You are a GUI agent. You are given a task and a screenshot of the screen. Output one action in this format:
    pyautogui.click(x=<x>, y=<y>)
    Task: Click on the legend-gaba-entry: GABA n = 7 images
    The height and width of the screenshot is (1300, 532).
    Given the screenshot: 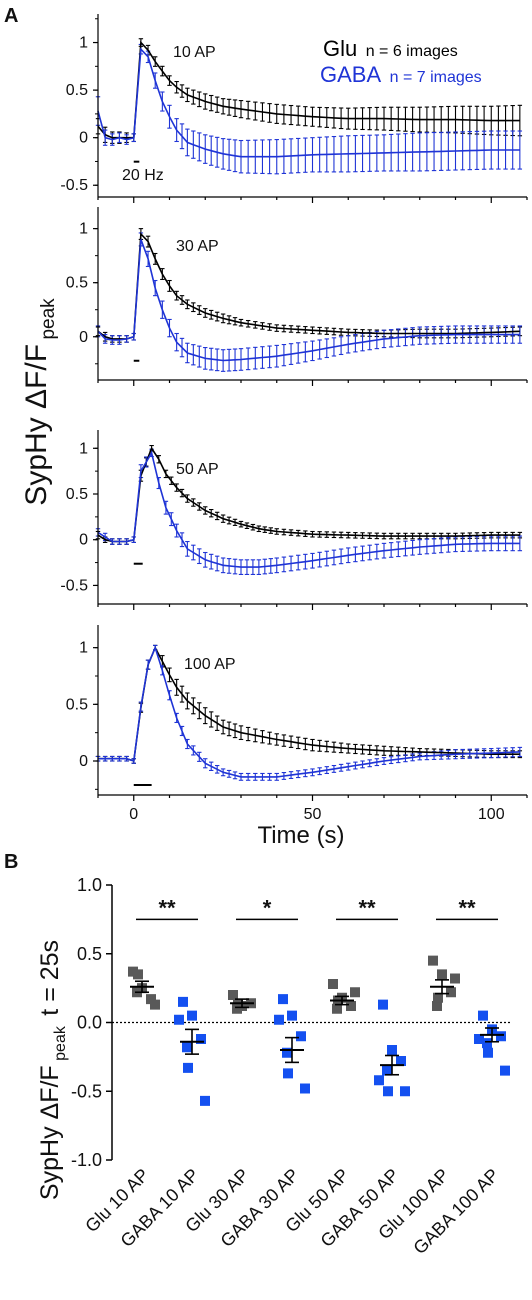 What is the action you would take?
    pyautogui.click(x=401, y=74)
    